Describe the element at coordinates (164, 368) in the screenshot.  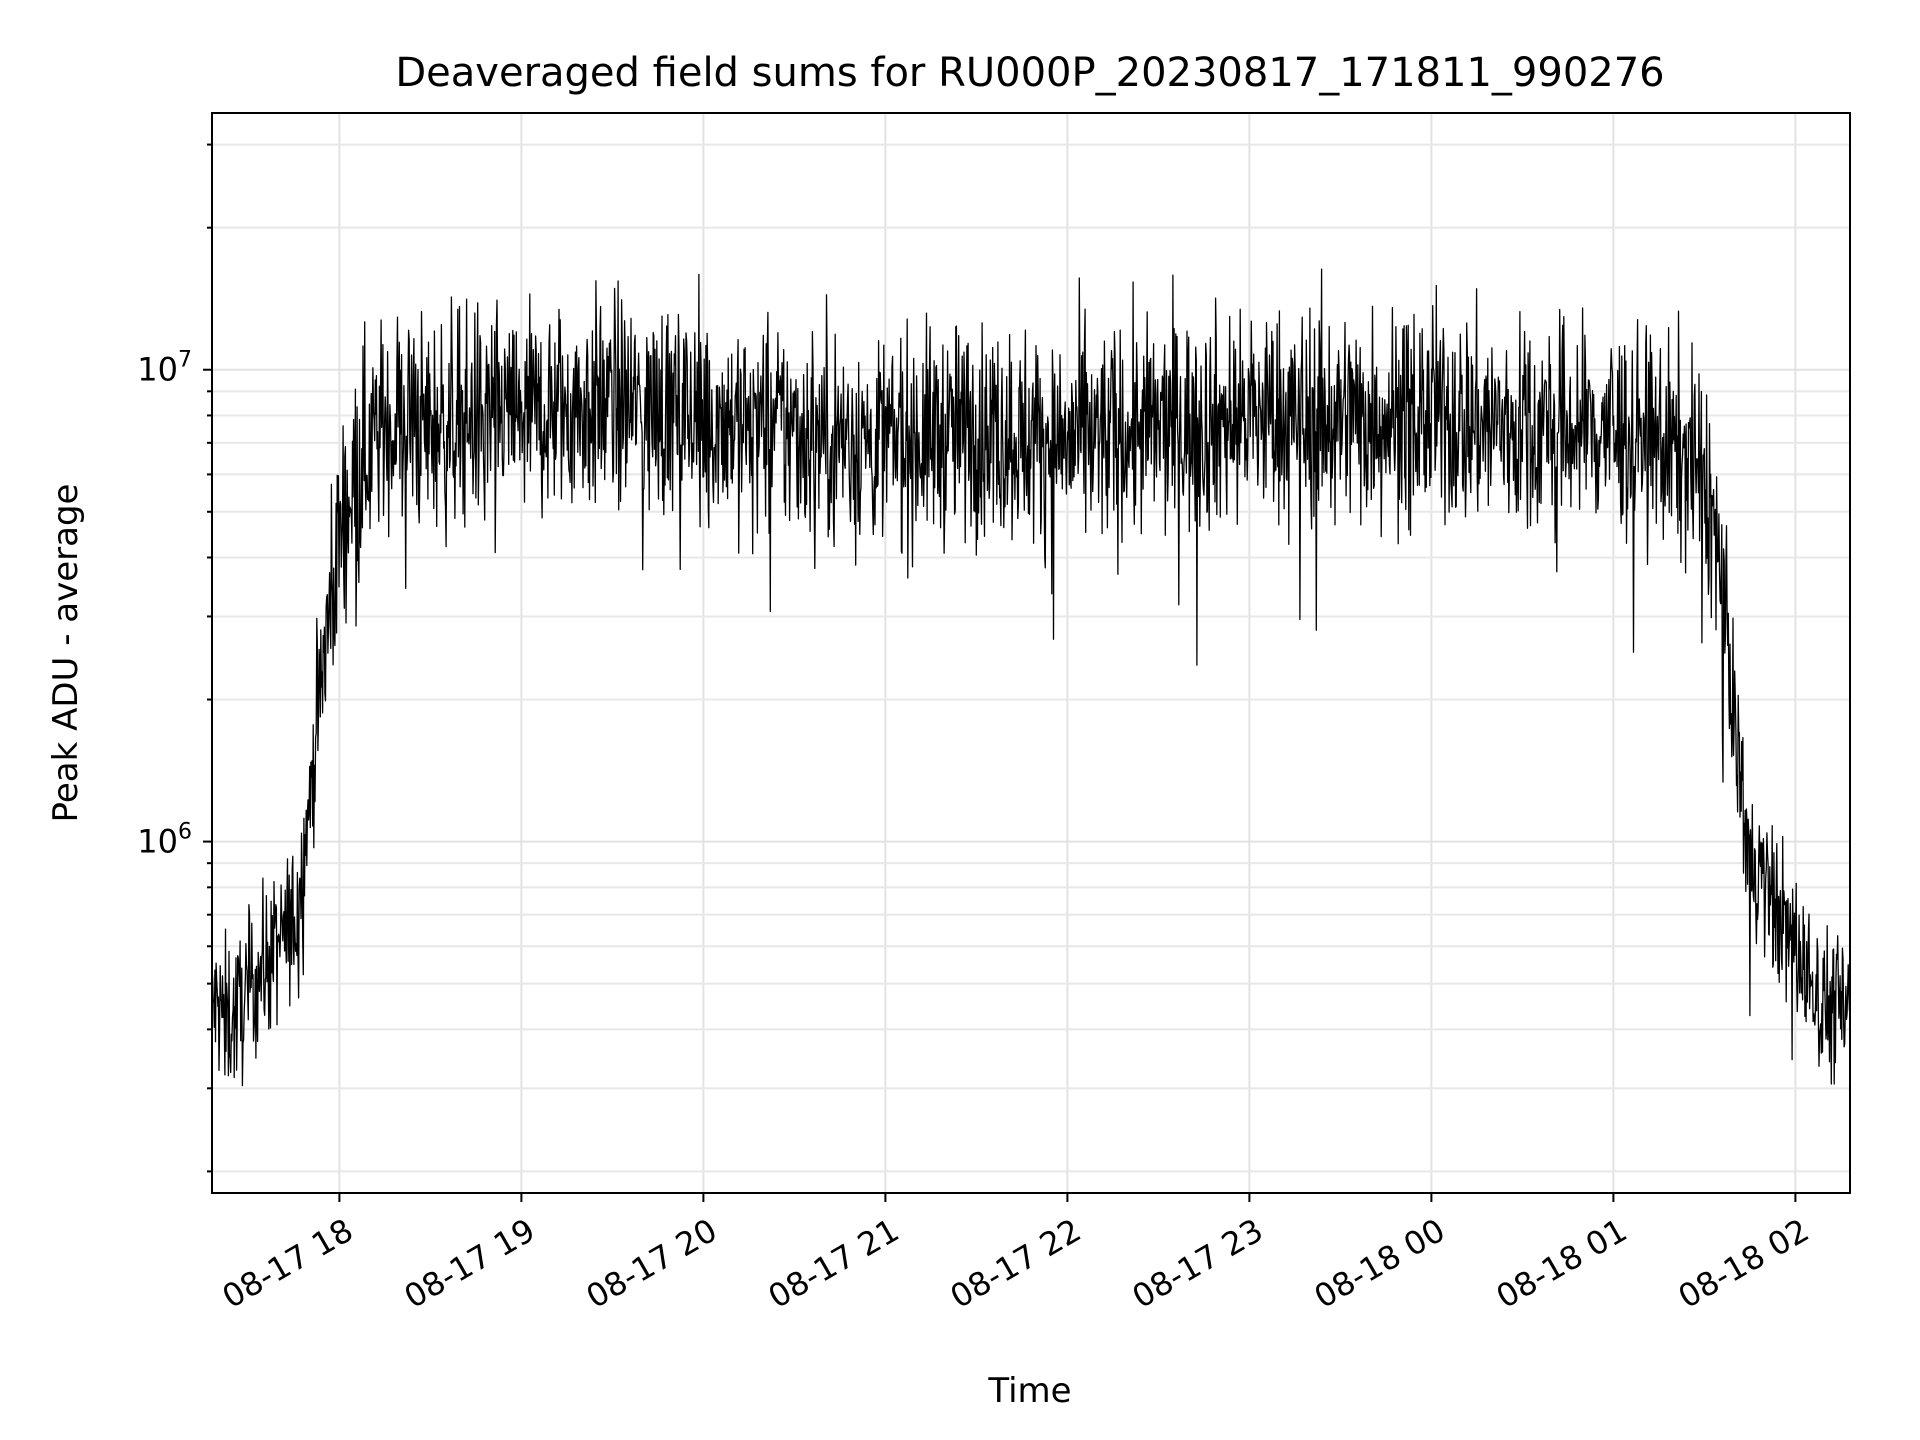
I see `y-tick-label: 107` at that location.